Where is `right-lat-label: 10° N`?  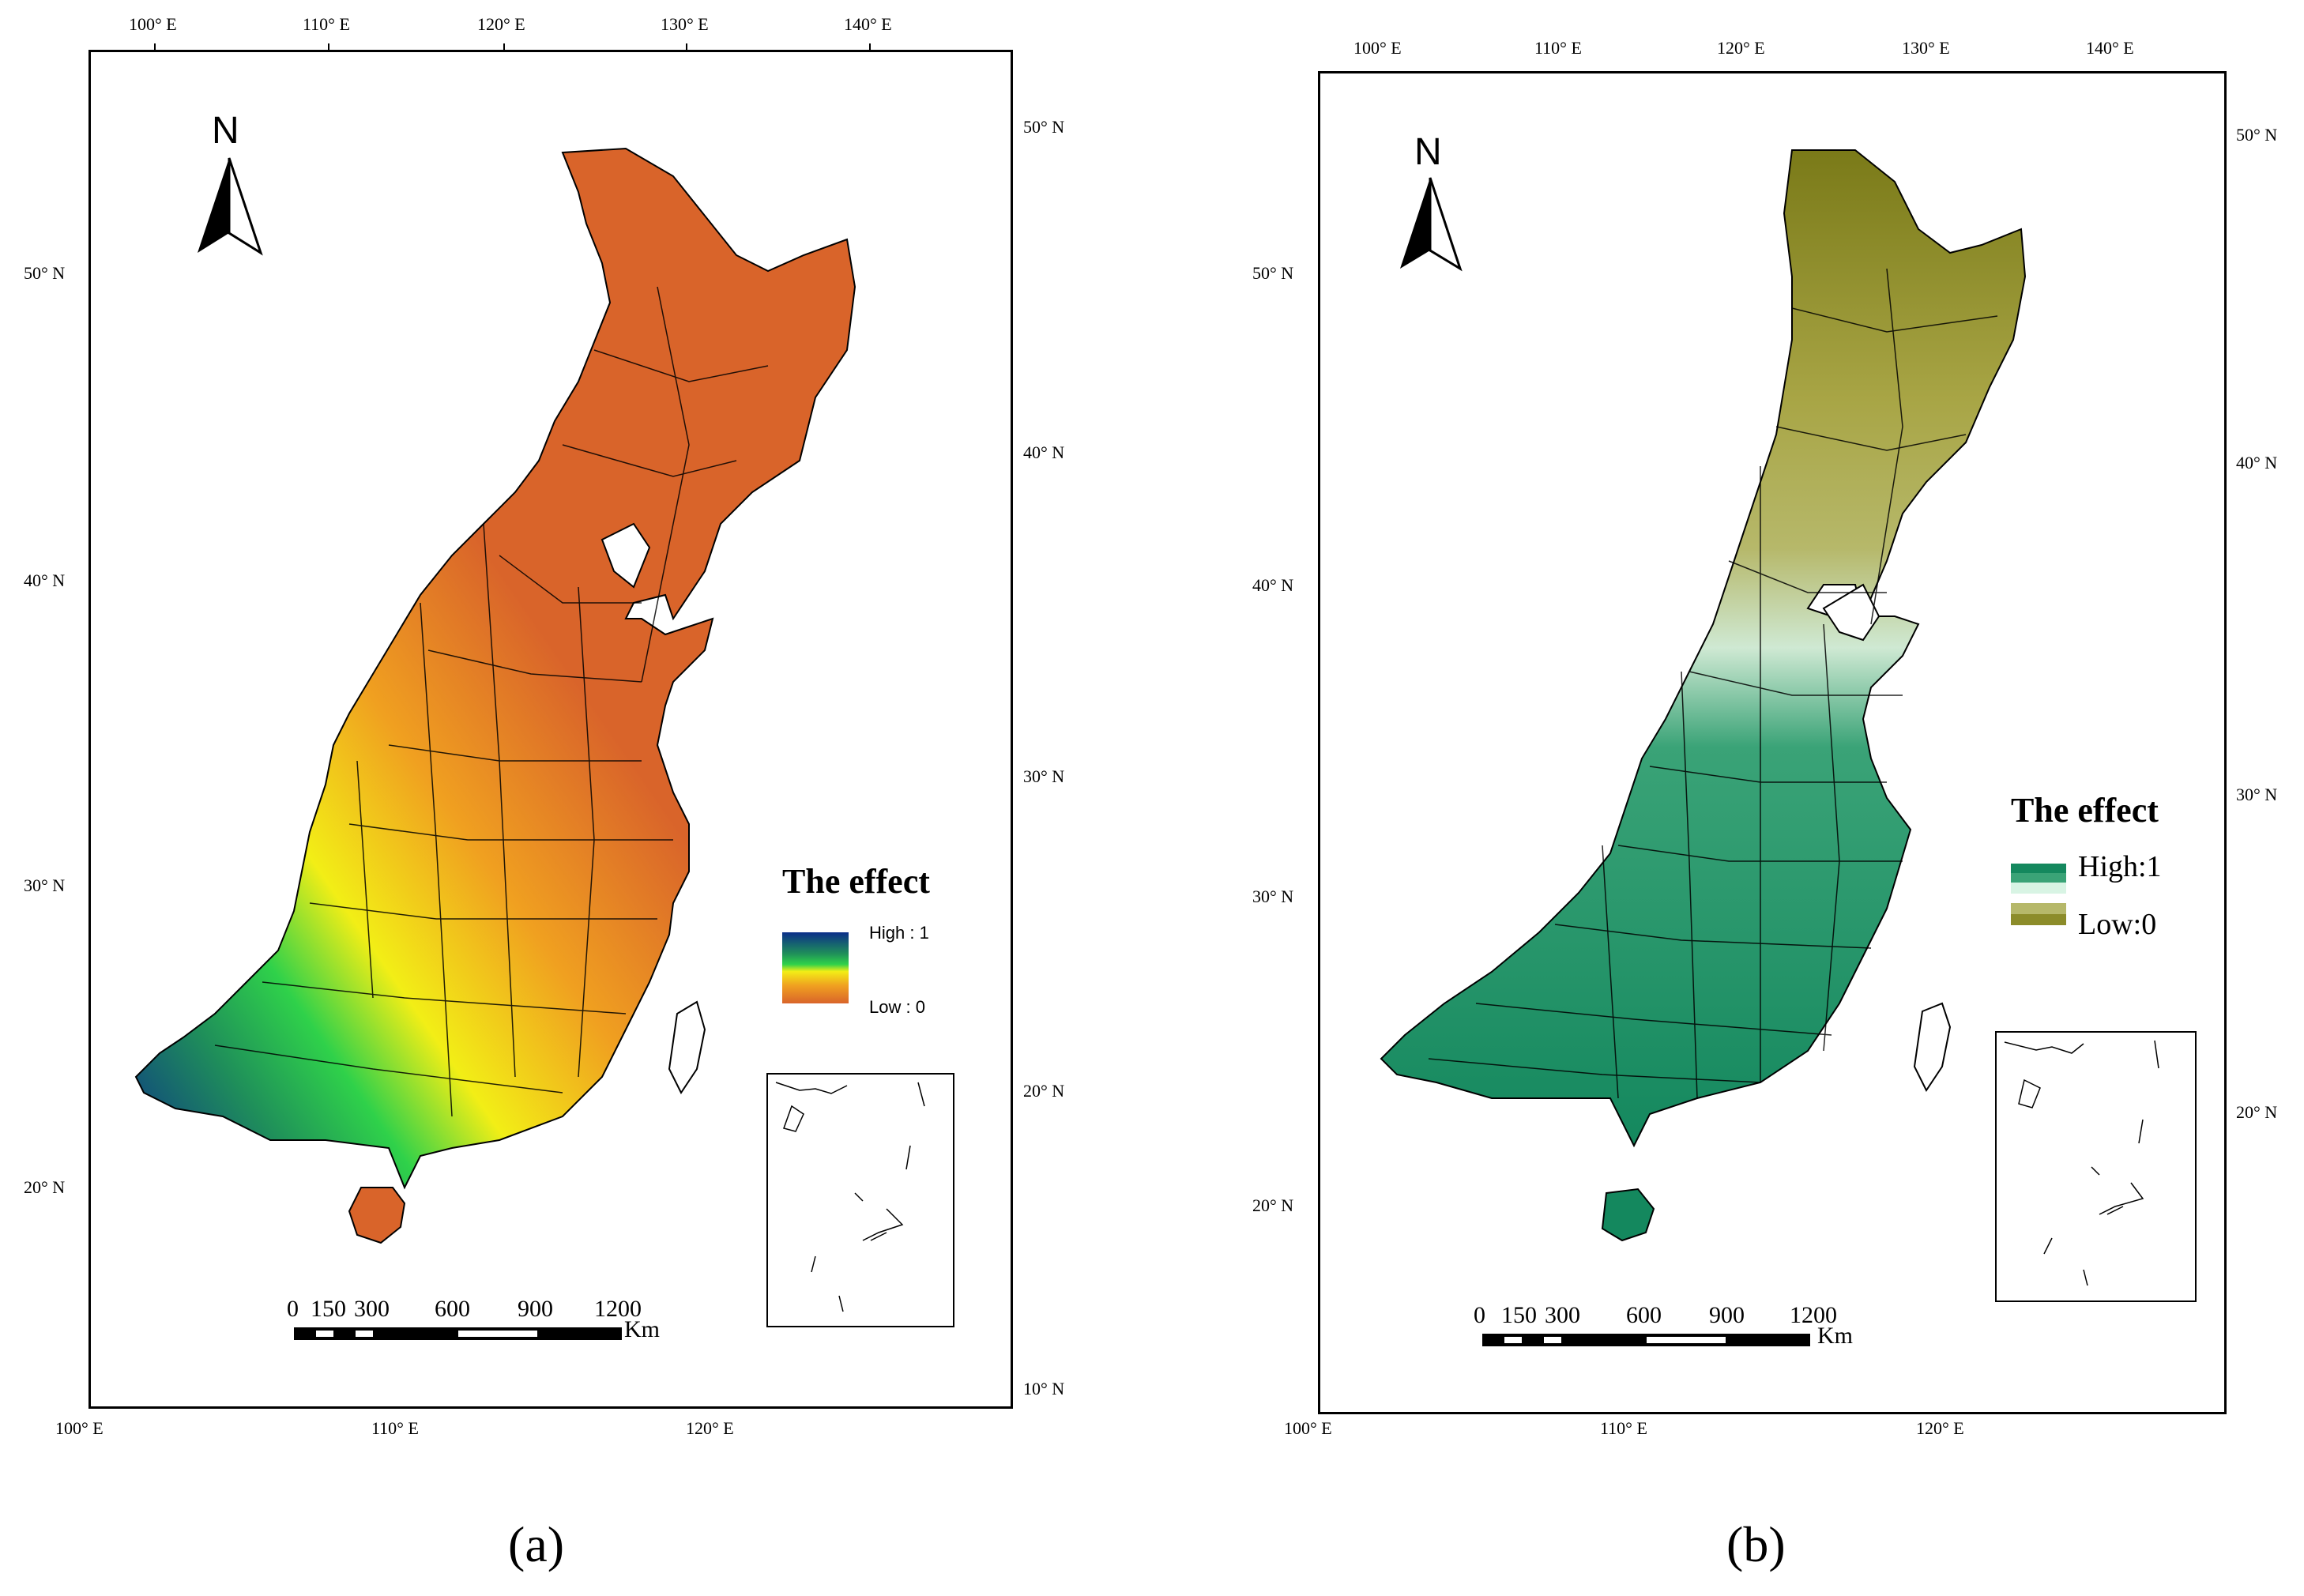
right-lat-label: 10° N is located at coordinates (1044, 1389).